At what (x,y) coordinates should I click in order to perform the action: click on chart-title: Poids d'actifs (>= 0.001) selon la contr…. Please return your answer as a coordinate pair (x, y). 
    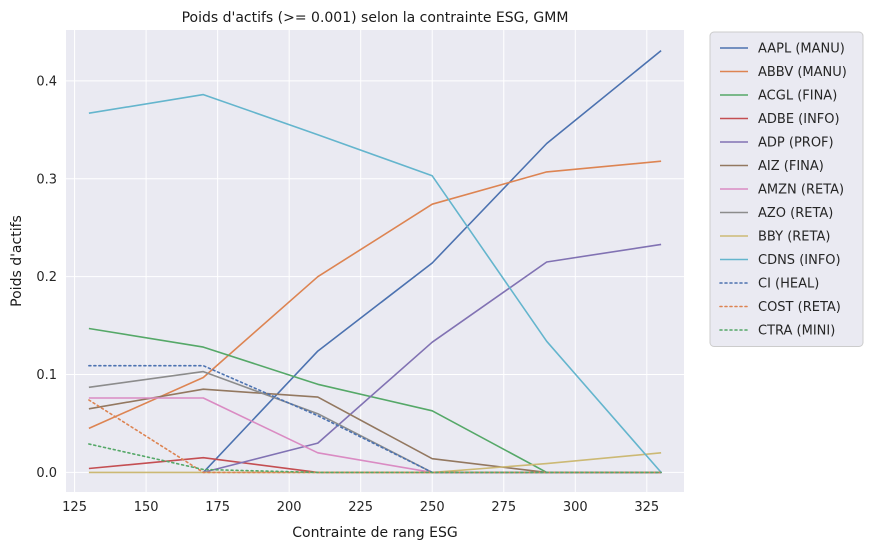
    Looking at the image, I should click on (375, 18).